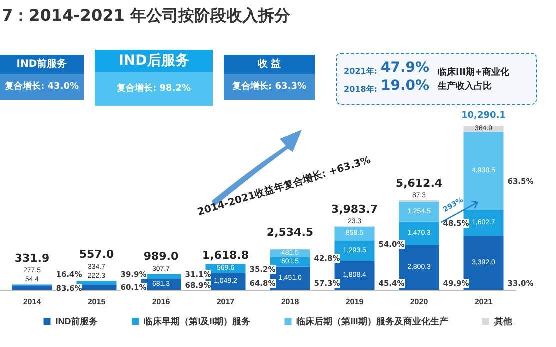  I want to click on total-label: 1,618.8, so click(225, 255).